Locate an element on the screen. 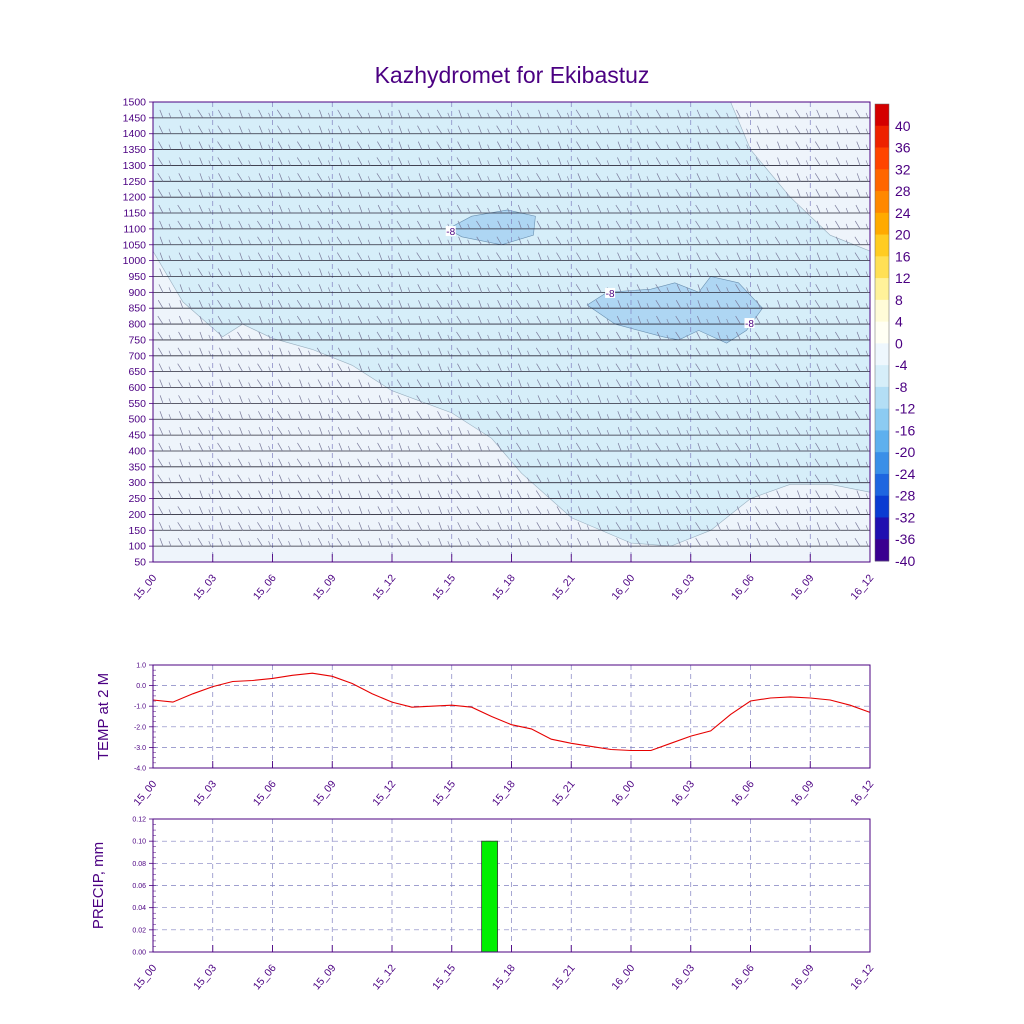 Image resolution: width=1024 pixels, height=1024 pixels. y-tick-label: 0.00 is located at coordinates (139, 953).